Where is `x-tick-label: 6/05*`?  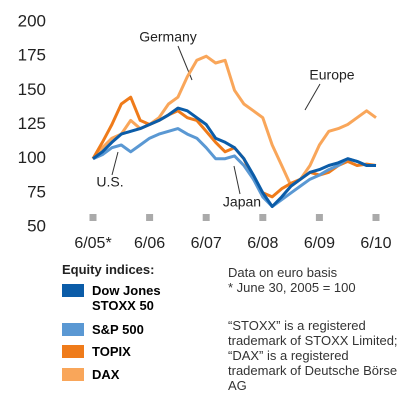
x-tick-label: 6/05* is located at coordinates (92, 242).